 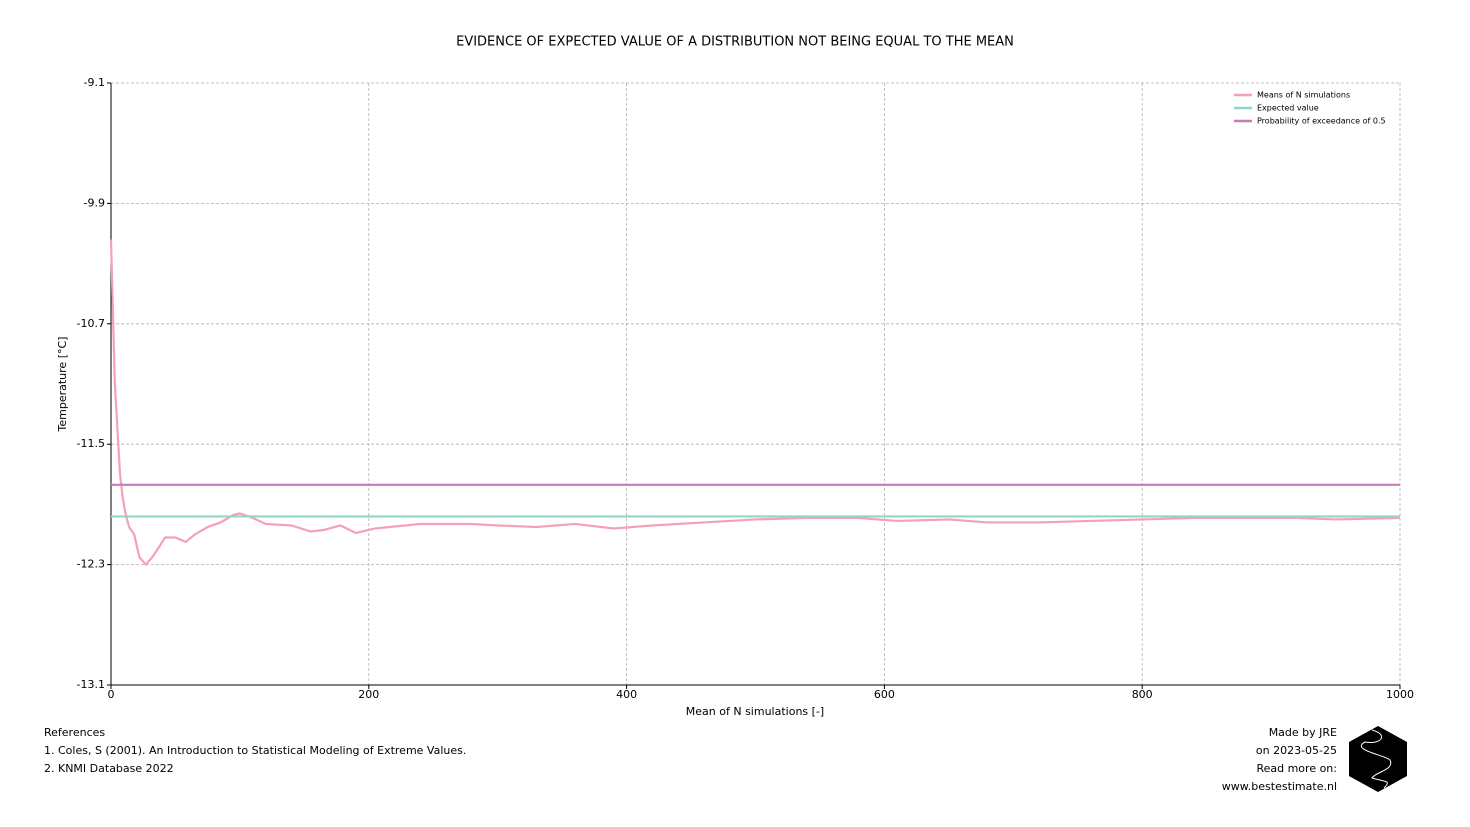 What do you see at coordinates (91, 564) in the screenshot?
I see `y-tick-label: -12.3` at bounding box center [91, 564].